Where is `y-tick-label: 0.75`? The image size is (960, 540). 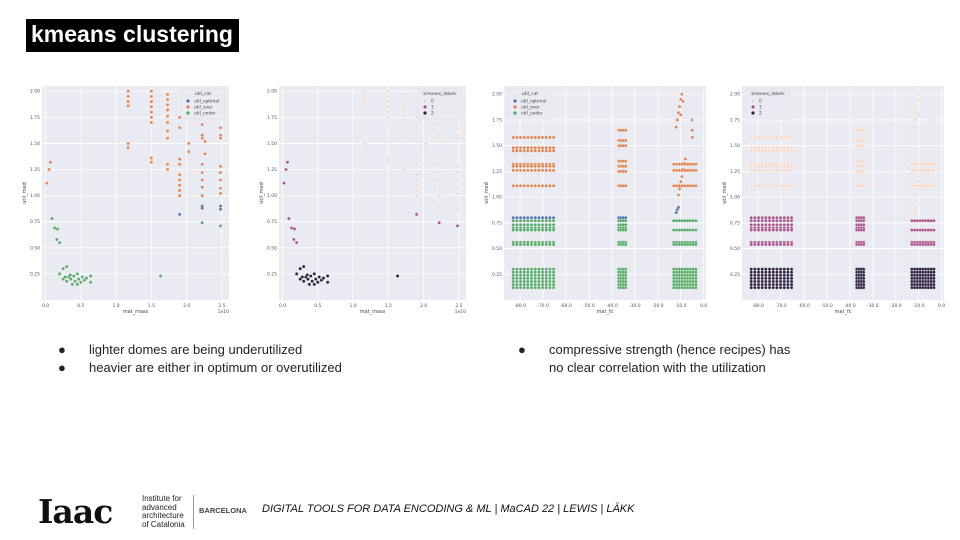
y-tick-label: 0.75 is located at coordinates (735, 223).